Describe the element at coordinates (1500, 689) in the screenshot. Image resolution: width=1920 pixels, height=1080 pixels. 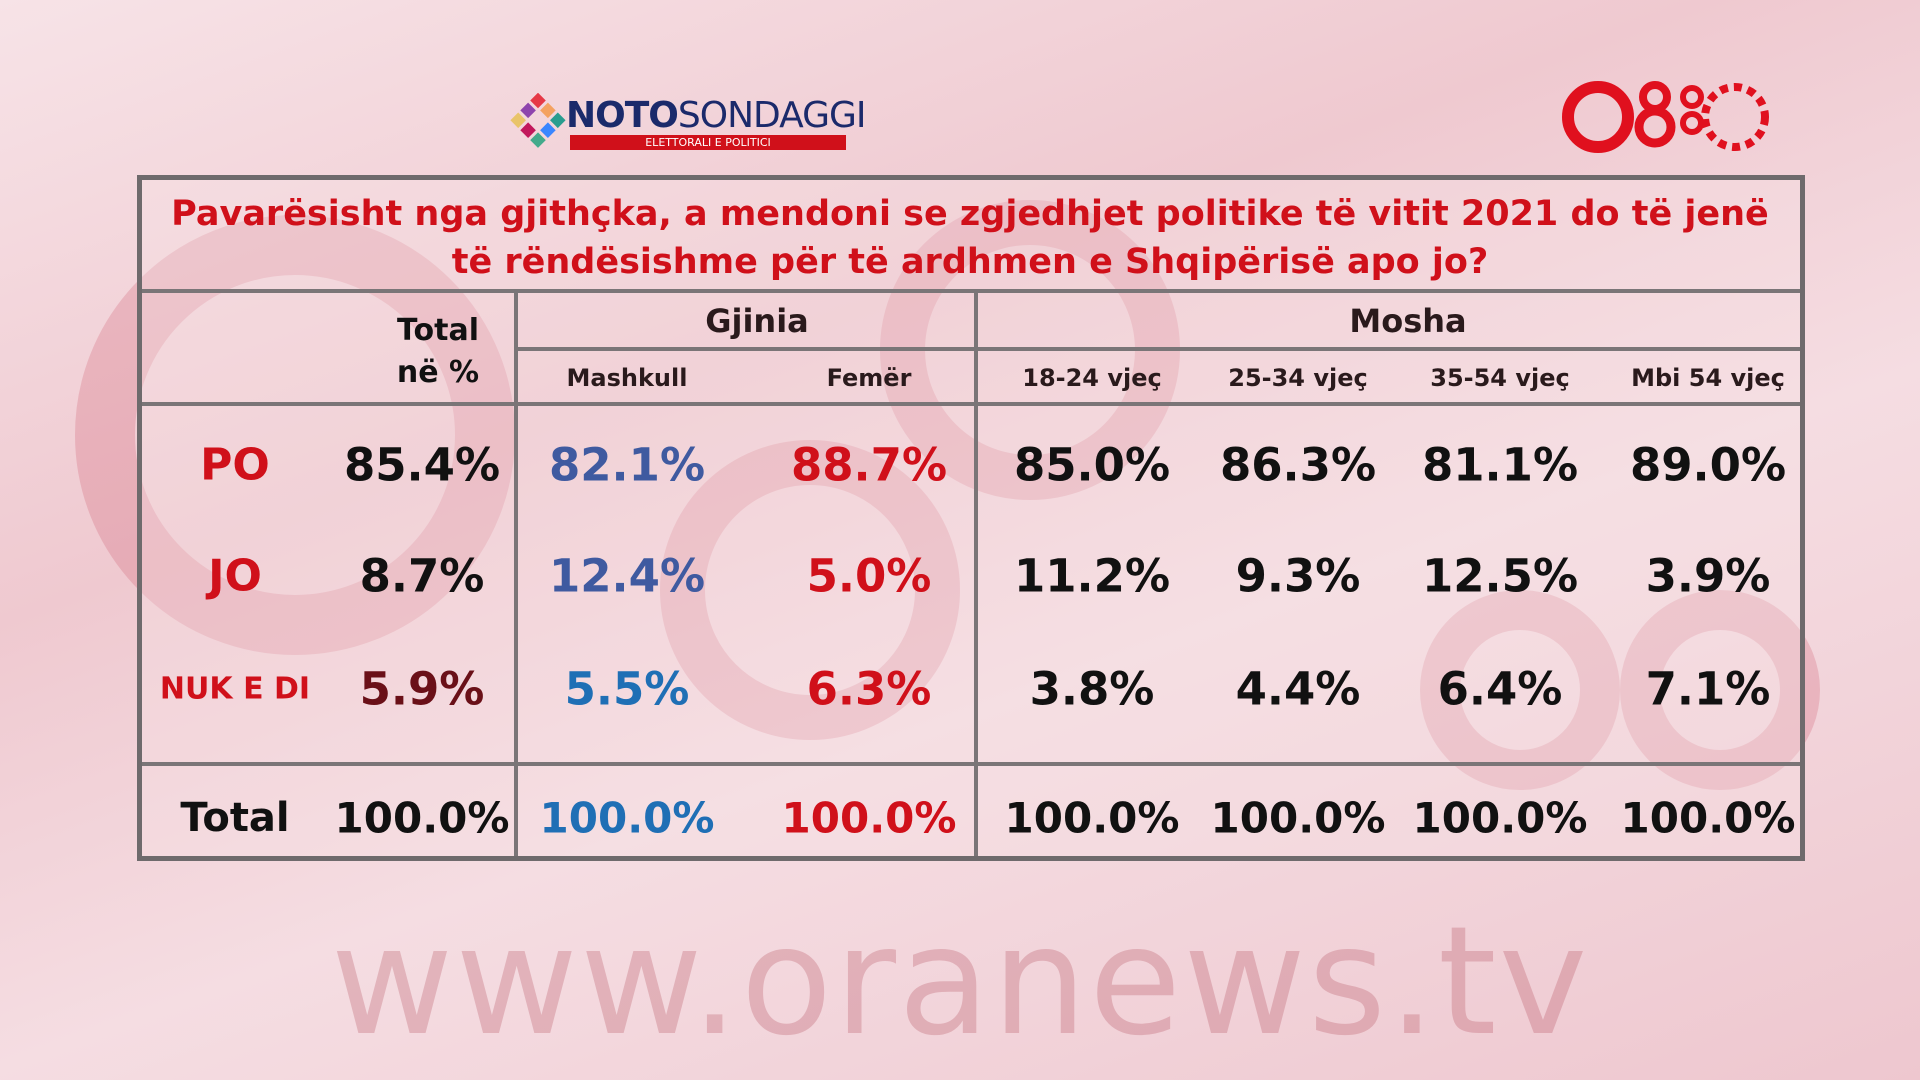
I see `cell-value: 6.4%` at that location.